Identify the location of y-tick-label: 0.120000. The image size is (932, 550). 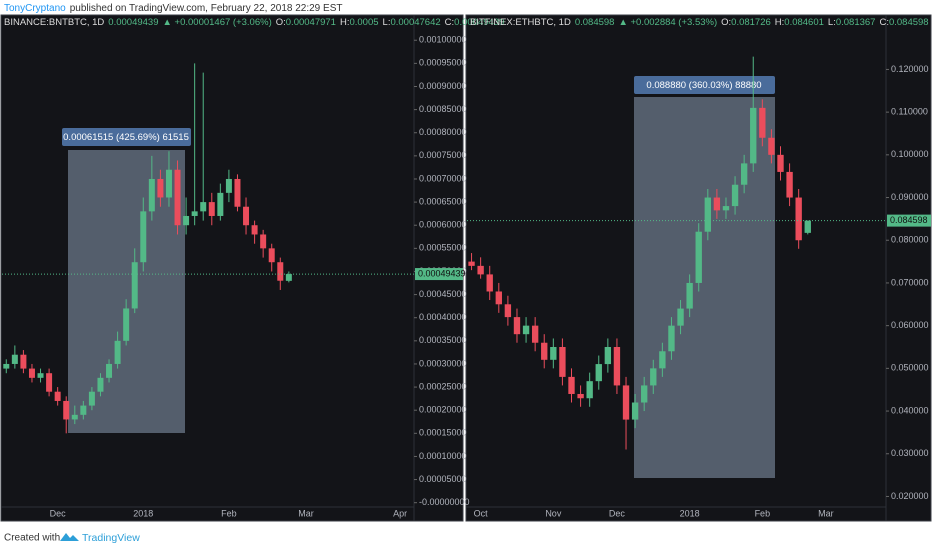
(910, 69).